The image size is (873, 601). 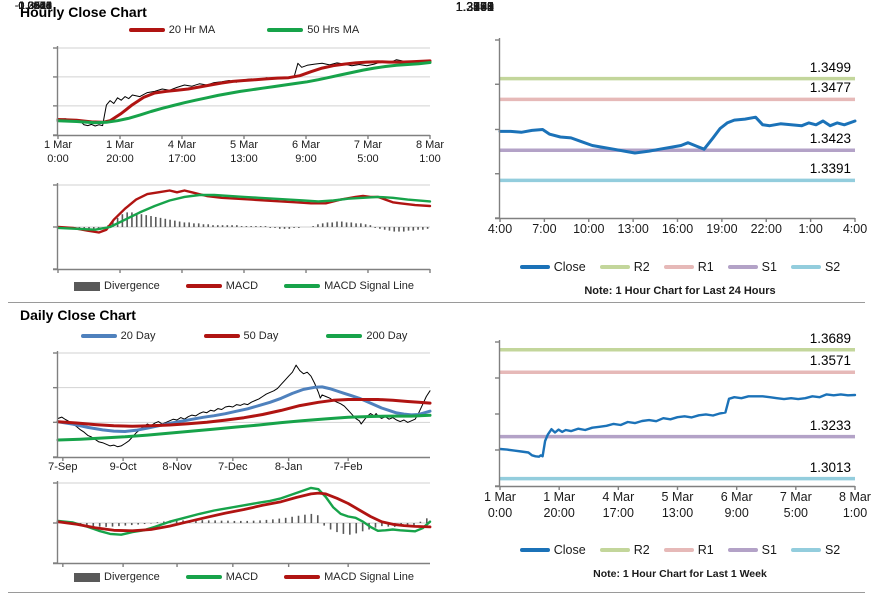 I want to click on pivot-value-r1: 1.3571, so click(x=830, y=361).